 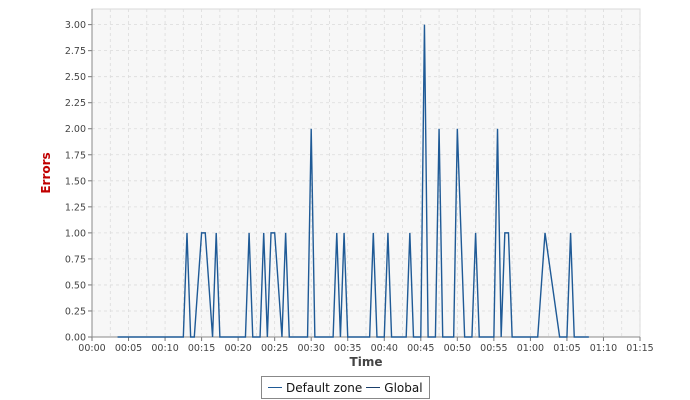 I want to click on legend-item-default-zone: Default zone, so click(x=315, y=388).